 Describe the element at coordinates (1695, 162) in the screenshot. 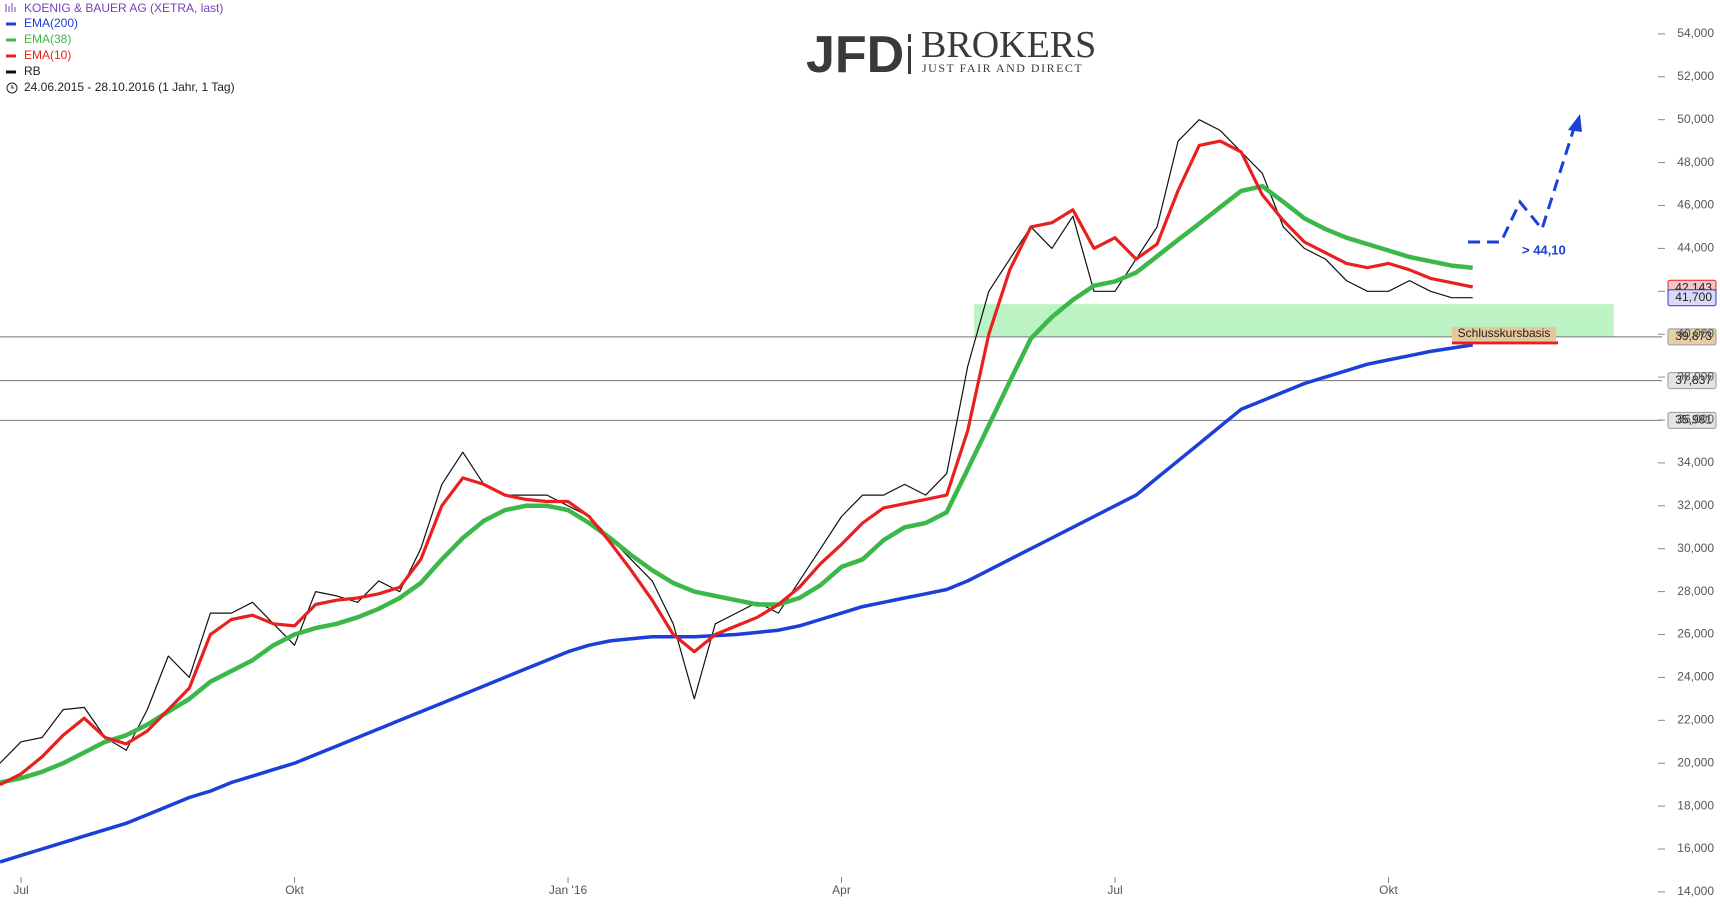

I see `y-tick-label: 48,000` at that location.